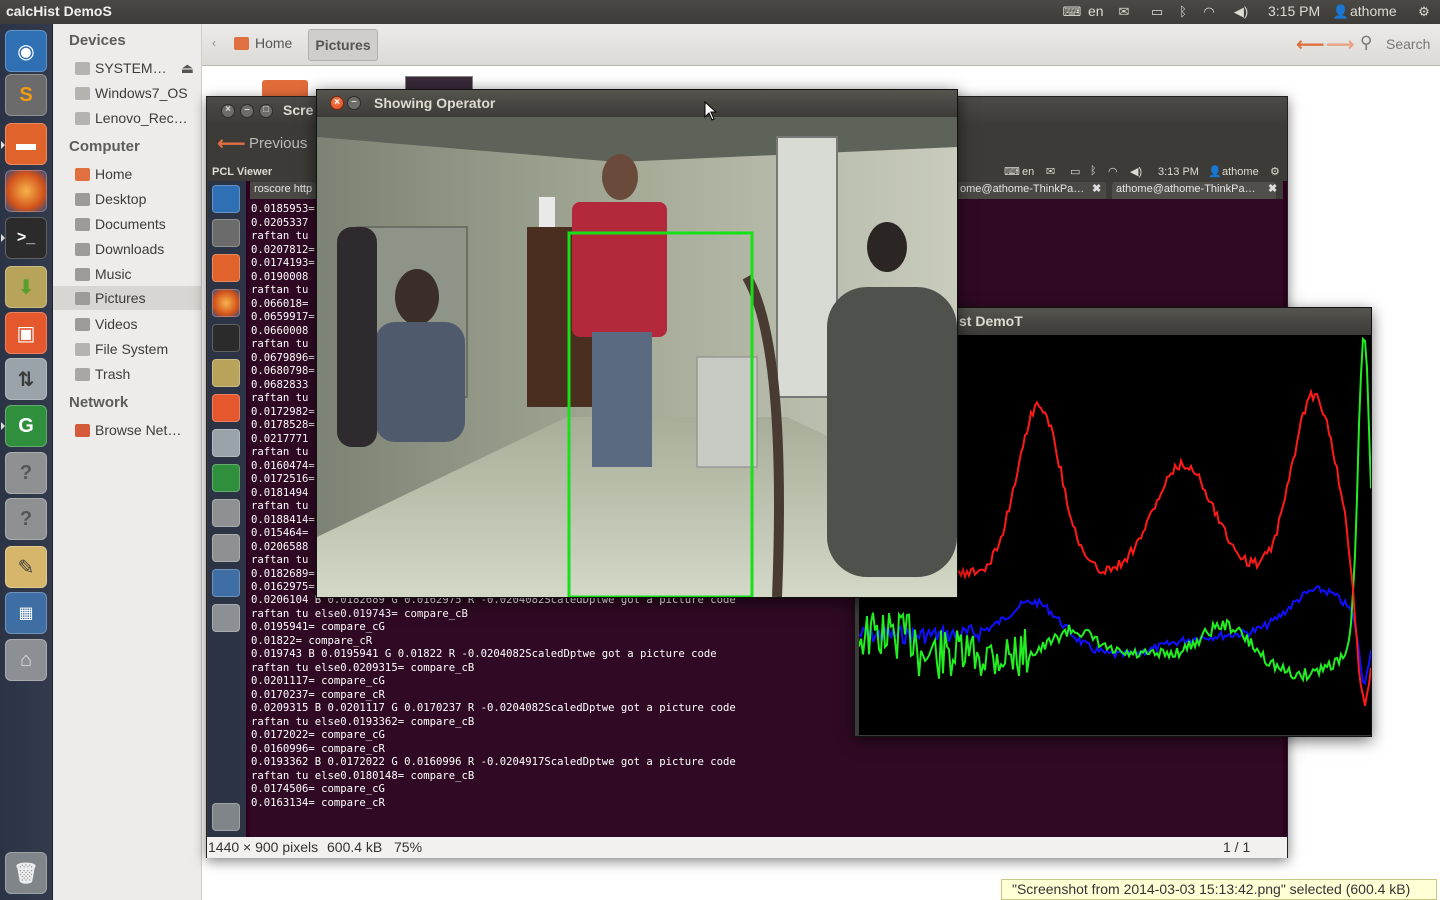 This screenshot has width=1440, height=900. What do you see at coordinates (280, 384) in the screenshot?
I see `terminal-line: 0.0682833` at bounding box center [280, 384].